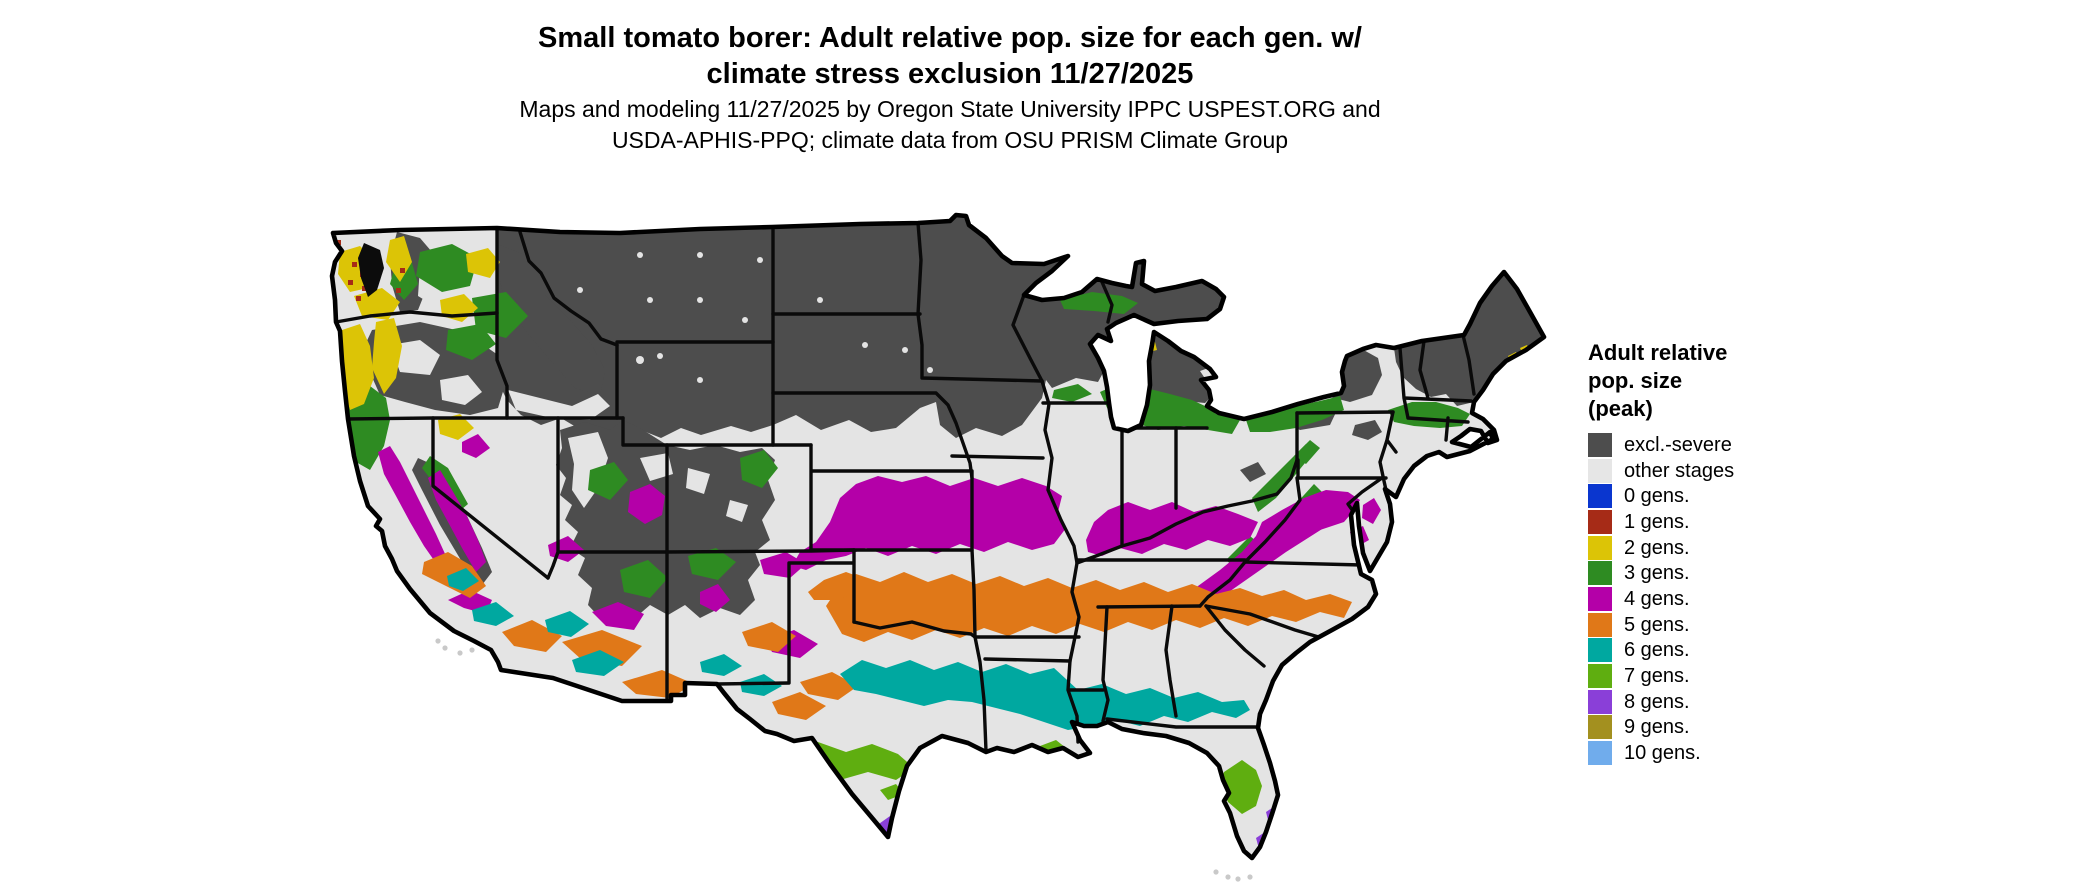 This screenshot has width=2100, height=892. Describe the element at coordinates (1743, 676) in the screenshot. I see `legend-item: 7 gens.` at that location.